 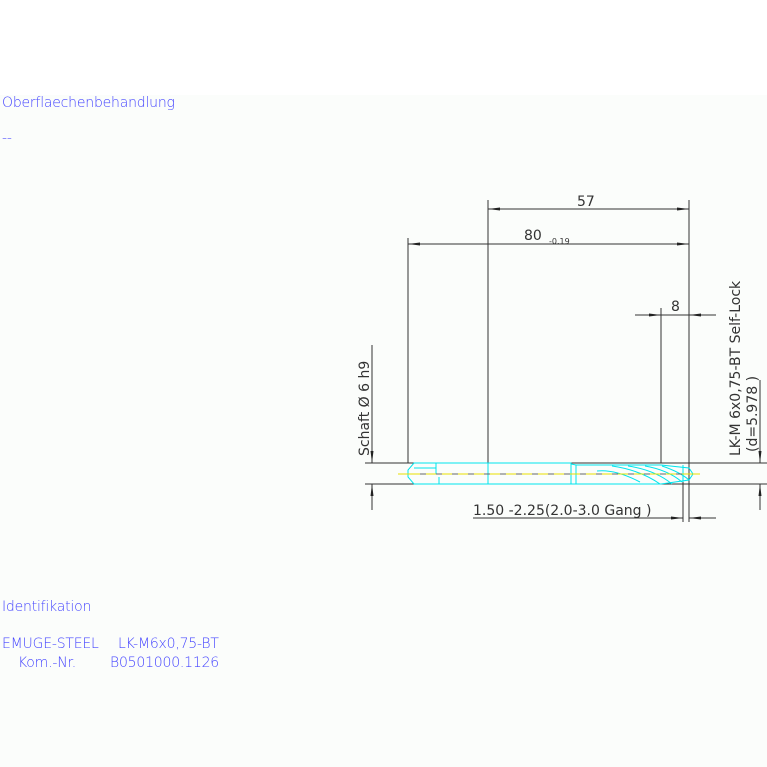 I want to click on identification-product: LK-M6x0,75-BT, so click(x=168, y=644).